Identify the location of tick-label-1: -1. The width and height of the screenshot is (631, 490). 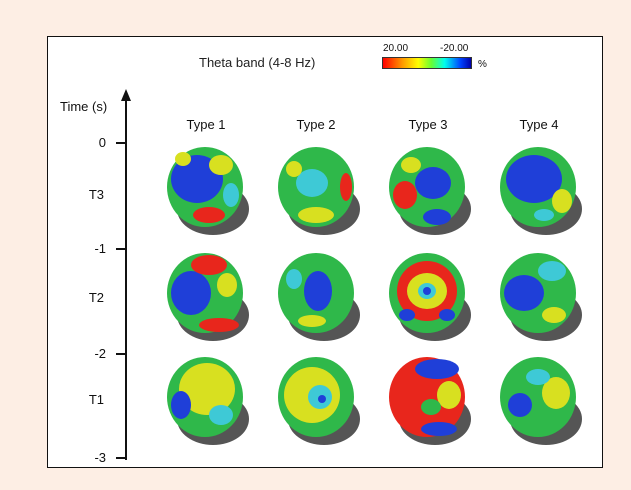
(100, 248).